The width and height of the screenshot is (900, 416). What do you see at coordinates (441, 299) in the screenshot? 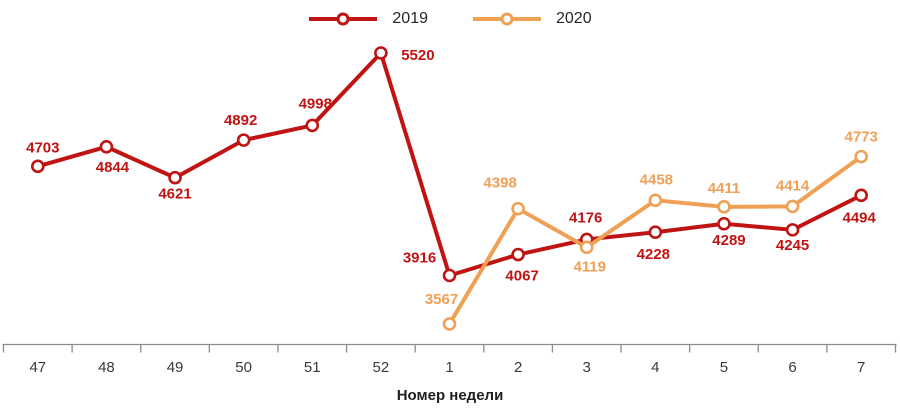
I see `data-label-2020-week-1: 3567` at bounding box center [441, 299].